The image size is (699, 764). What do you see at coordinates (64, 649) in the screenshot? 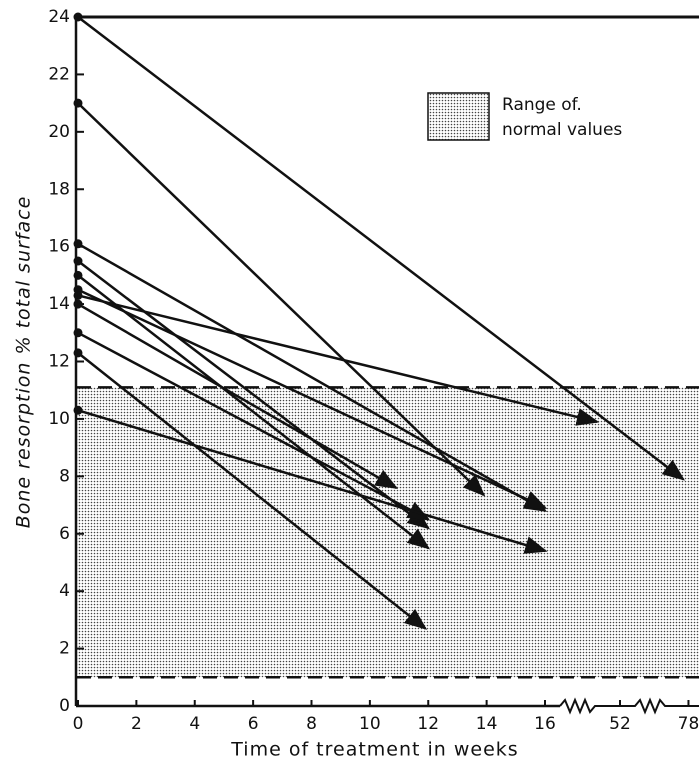
I see `y-tick-label: 2` at bounding box center [64, 649].